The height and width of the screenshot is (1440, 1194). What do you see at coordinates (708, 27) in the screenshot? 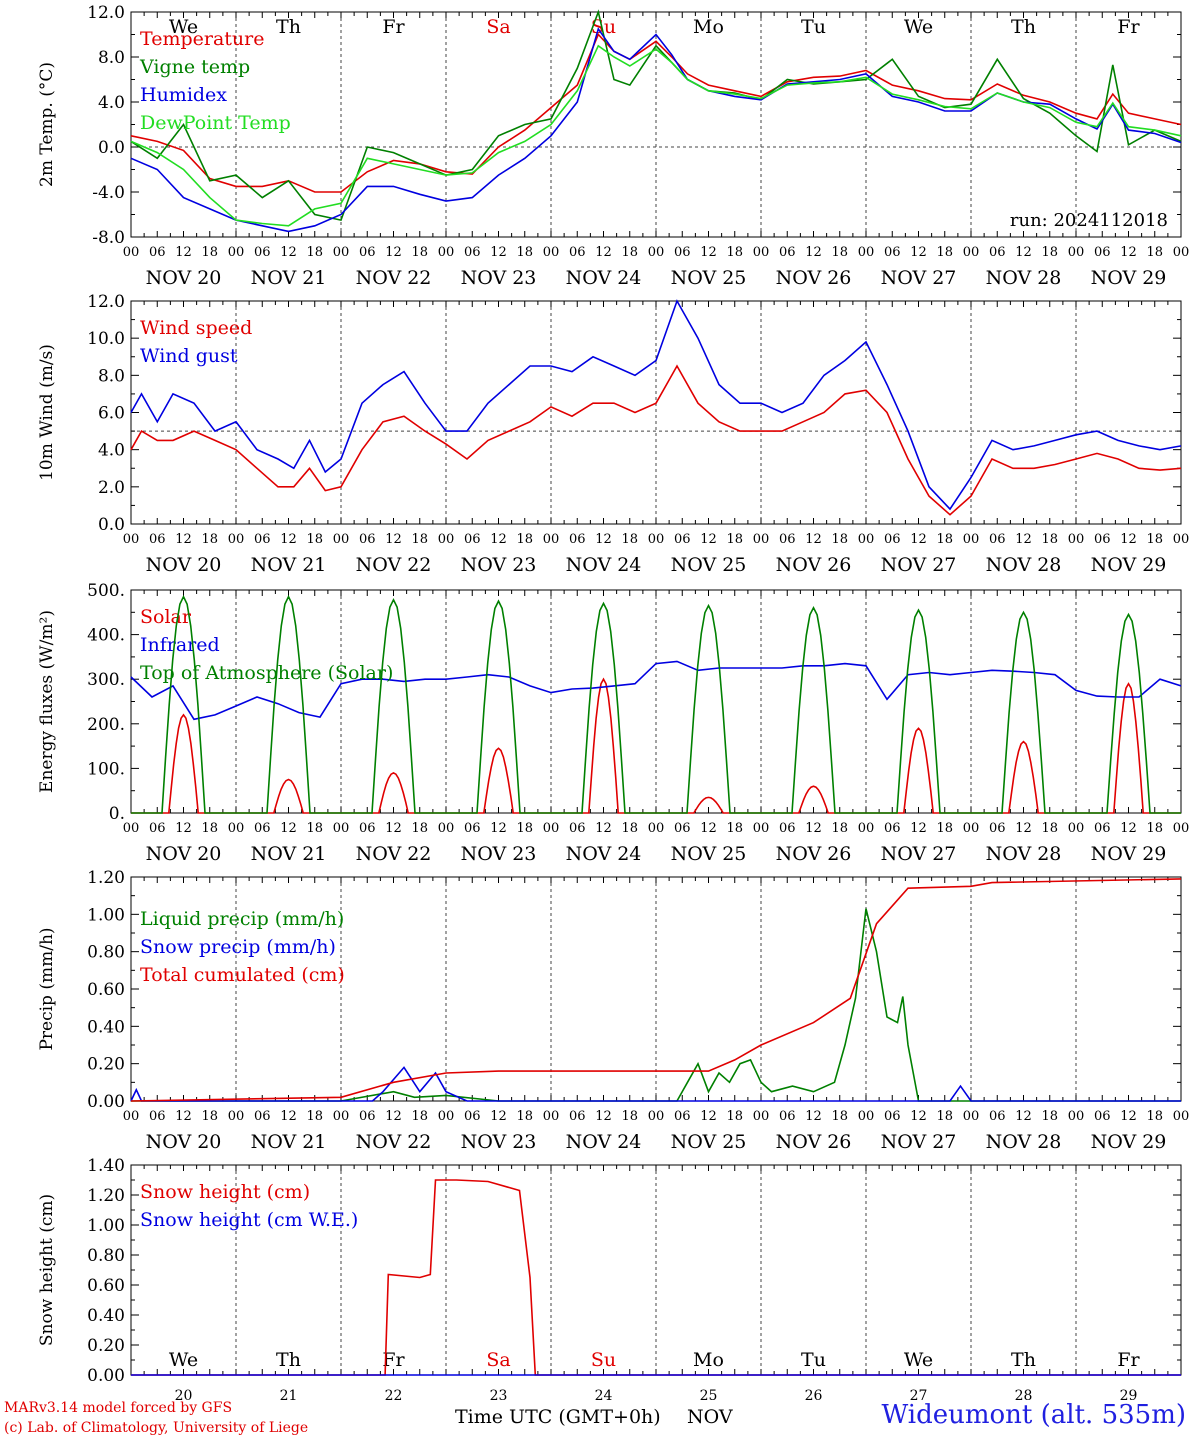
I see `weekday-label: Mo` at bounding box center [708, 27].